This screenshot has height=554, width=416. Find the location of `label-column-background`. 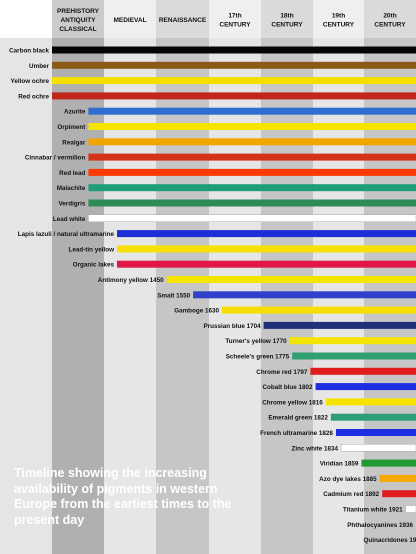

label-column-background is located at coordinates (26, 277).